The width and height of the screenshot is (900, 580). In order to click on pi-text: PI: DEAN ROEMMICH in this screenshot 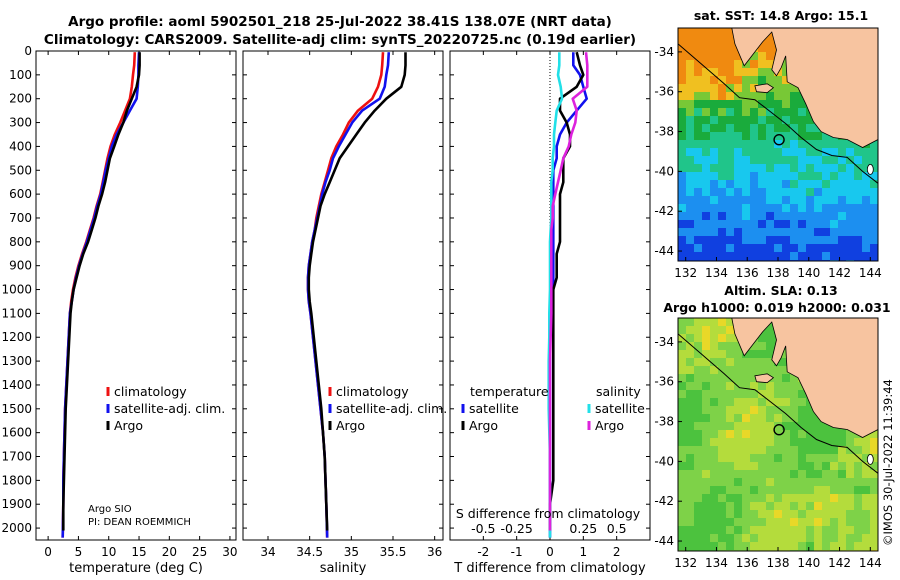, I will do `click(139, 522)`.